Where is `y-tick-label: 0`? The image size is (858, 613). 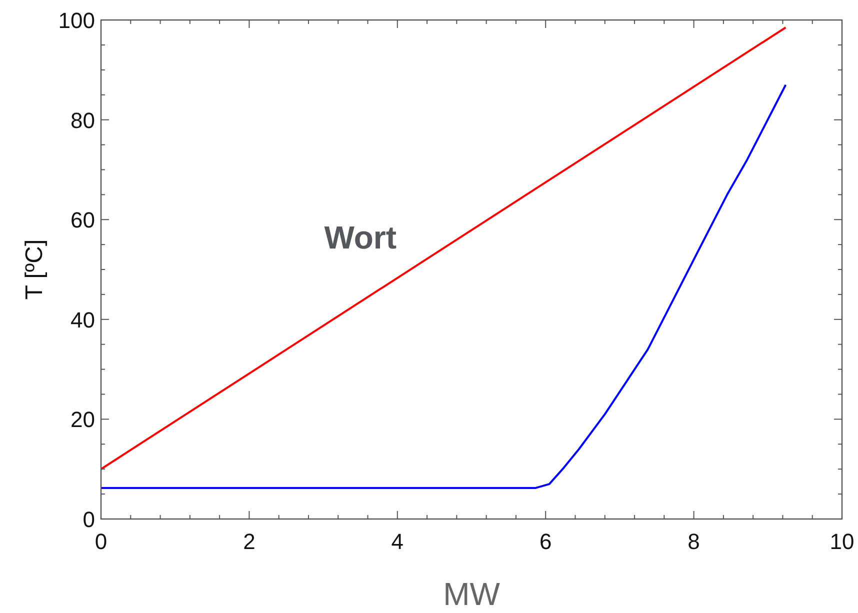
y-tick-label: 0 is located at coordinates (88, 519).